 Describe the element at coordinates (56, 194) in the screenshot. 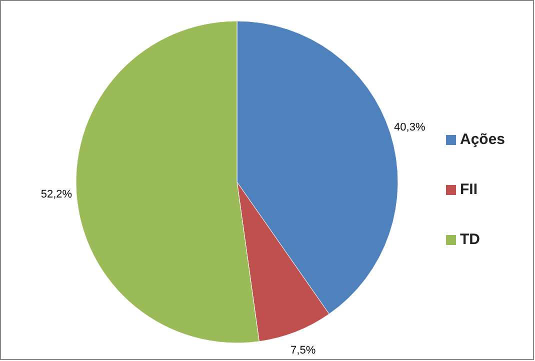

I see `data-label: 52,2%` at that location.